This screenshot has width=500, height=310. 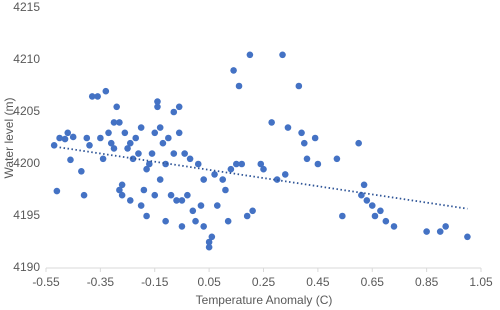 What do you see at coordinates (481, 282) in the screenshot?
I see `x-tick-label: 1.05` at bounding box center [481, 282].